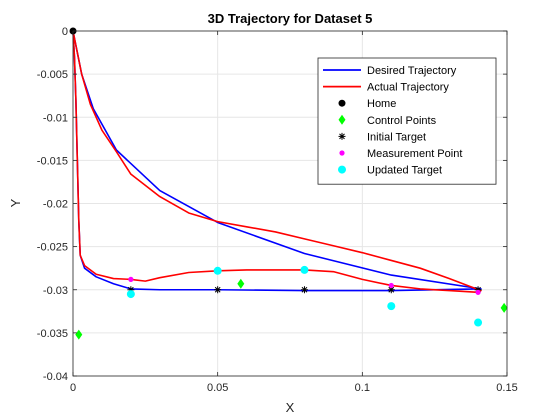 Image resolution: width=560 pixels, height=420 pixels. Describe the element at coordinates (506, 388) in the screenshot. I see `x-tick-label: 0.15` at that location.